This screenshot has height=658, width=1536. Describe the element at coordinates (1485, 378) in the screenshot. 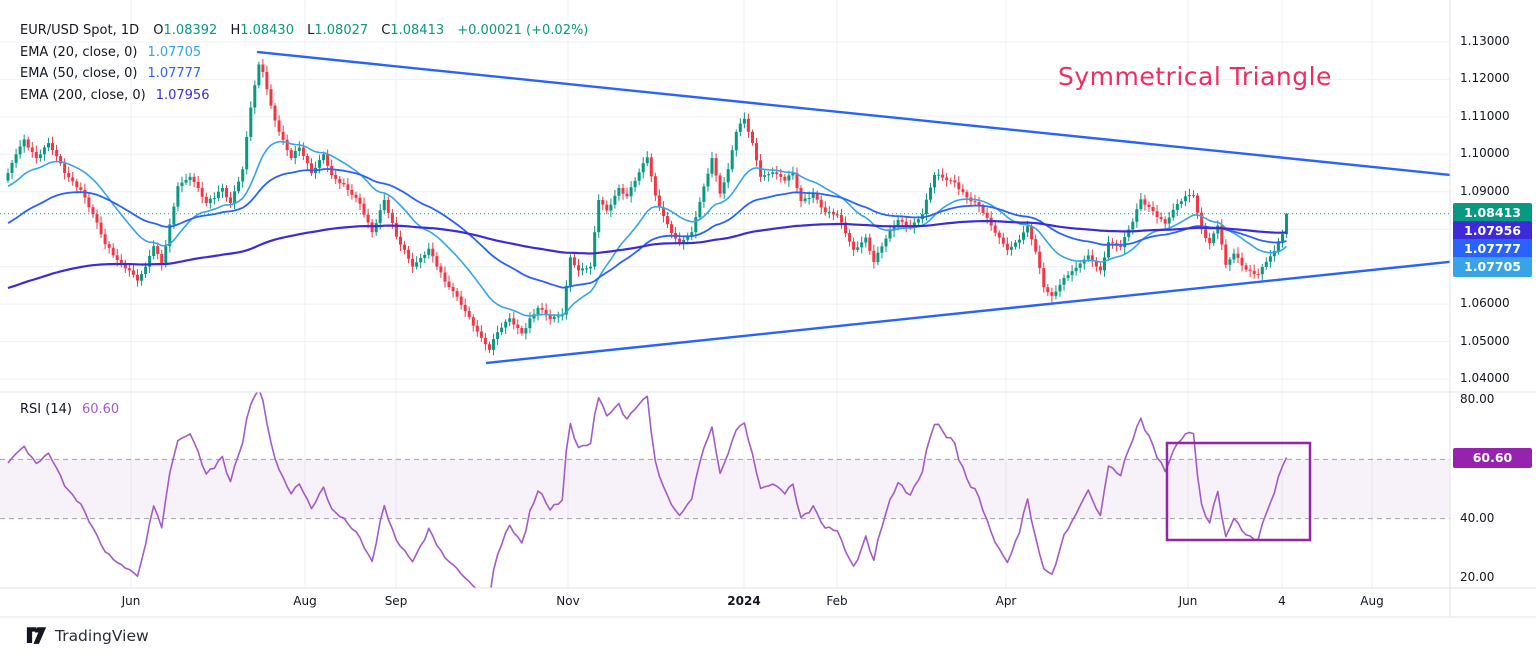

I see `price-axis-label: 1.04000` at that location.